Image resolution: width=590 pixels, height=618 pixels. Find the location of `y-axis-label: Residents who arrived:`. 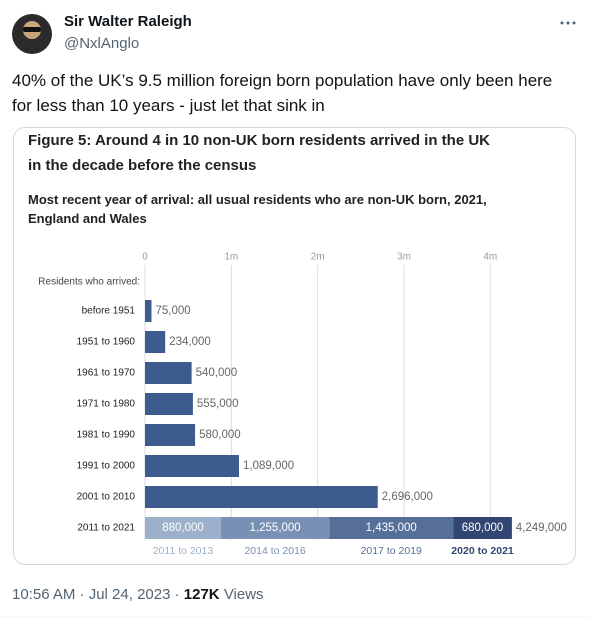

y-axis-label: Residents who arrived: is located at coordinates (89, 282).